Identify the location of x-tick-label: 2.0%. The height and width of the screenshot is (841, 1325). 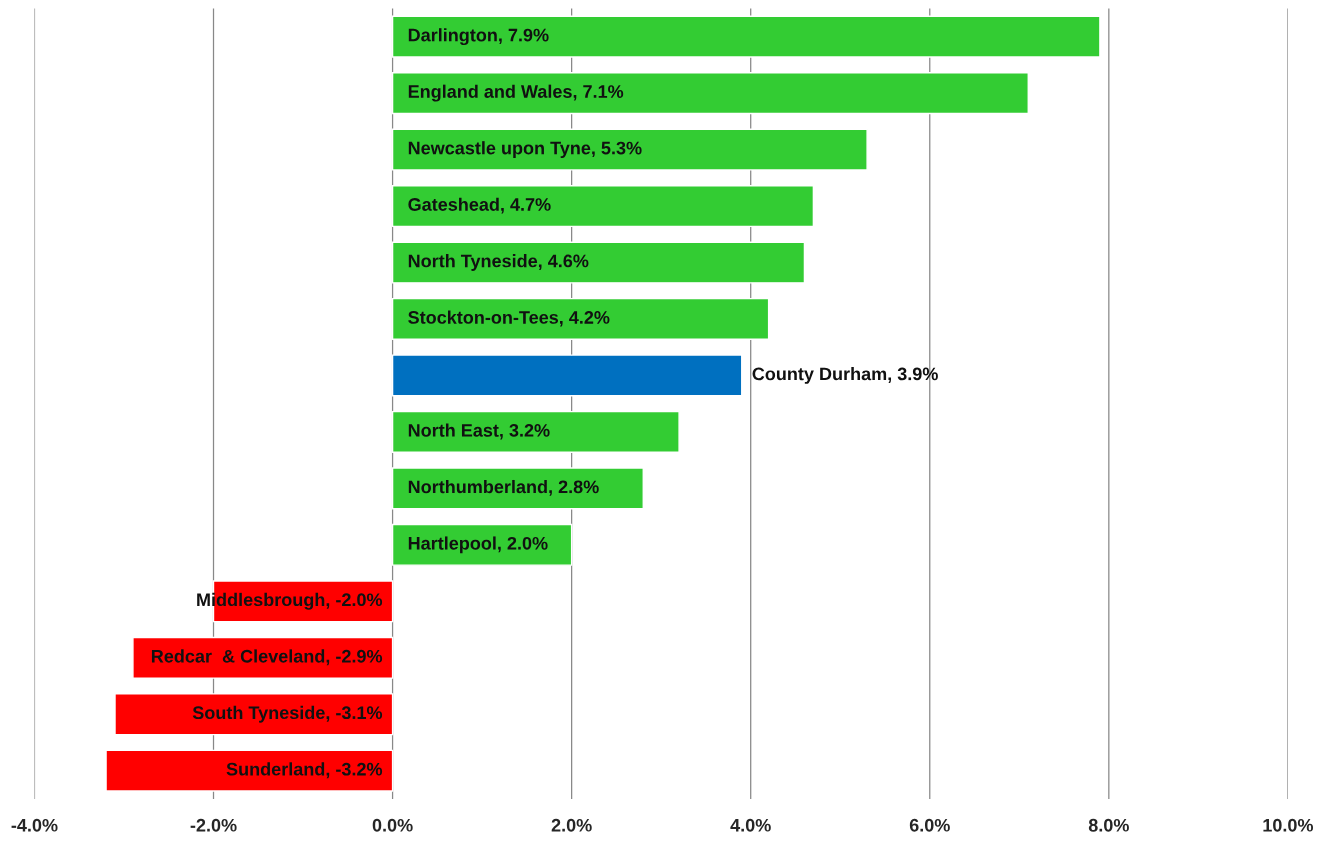
(571, 825).